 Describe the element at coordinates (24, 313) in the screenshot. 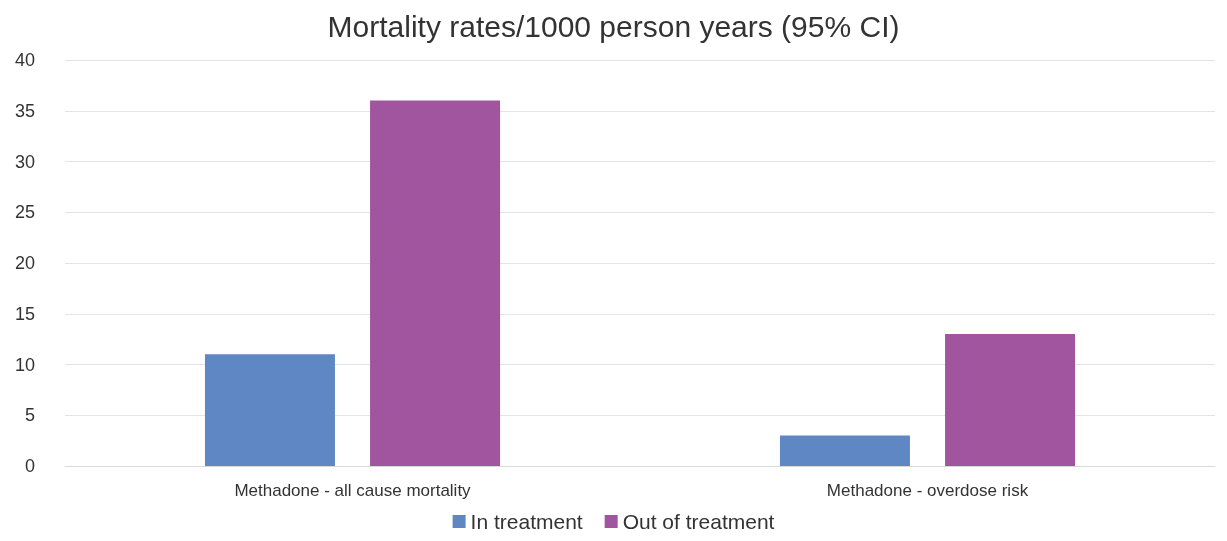

I see `y-tick-label: 15` at that location.